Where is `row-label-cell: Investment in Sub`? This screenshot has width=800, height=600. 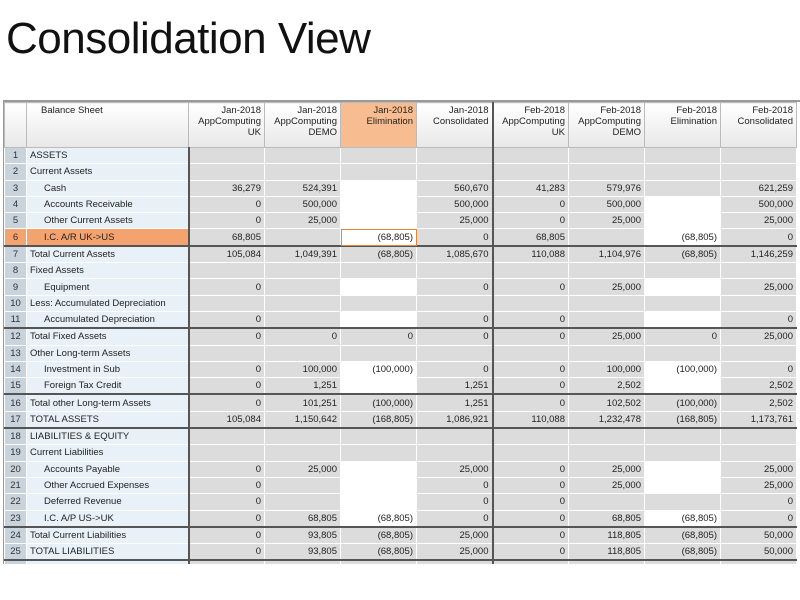 row-label-cell: Investment in Sub is located at coordinates (108, 369).